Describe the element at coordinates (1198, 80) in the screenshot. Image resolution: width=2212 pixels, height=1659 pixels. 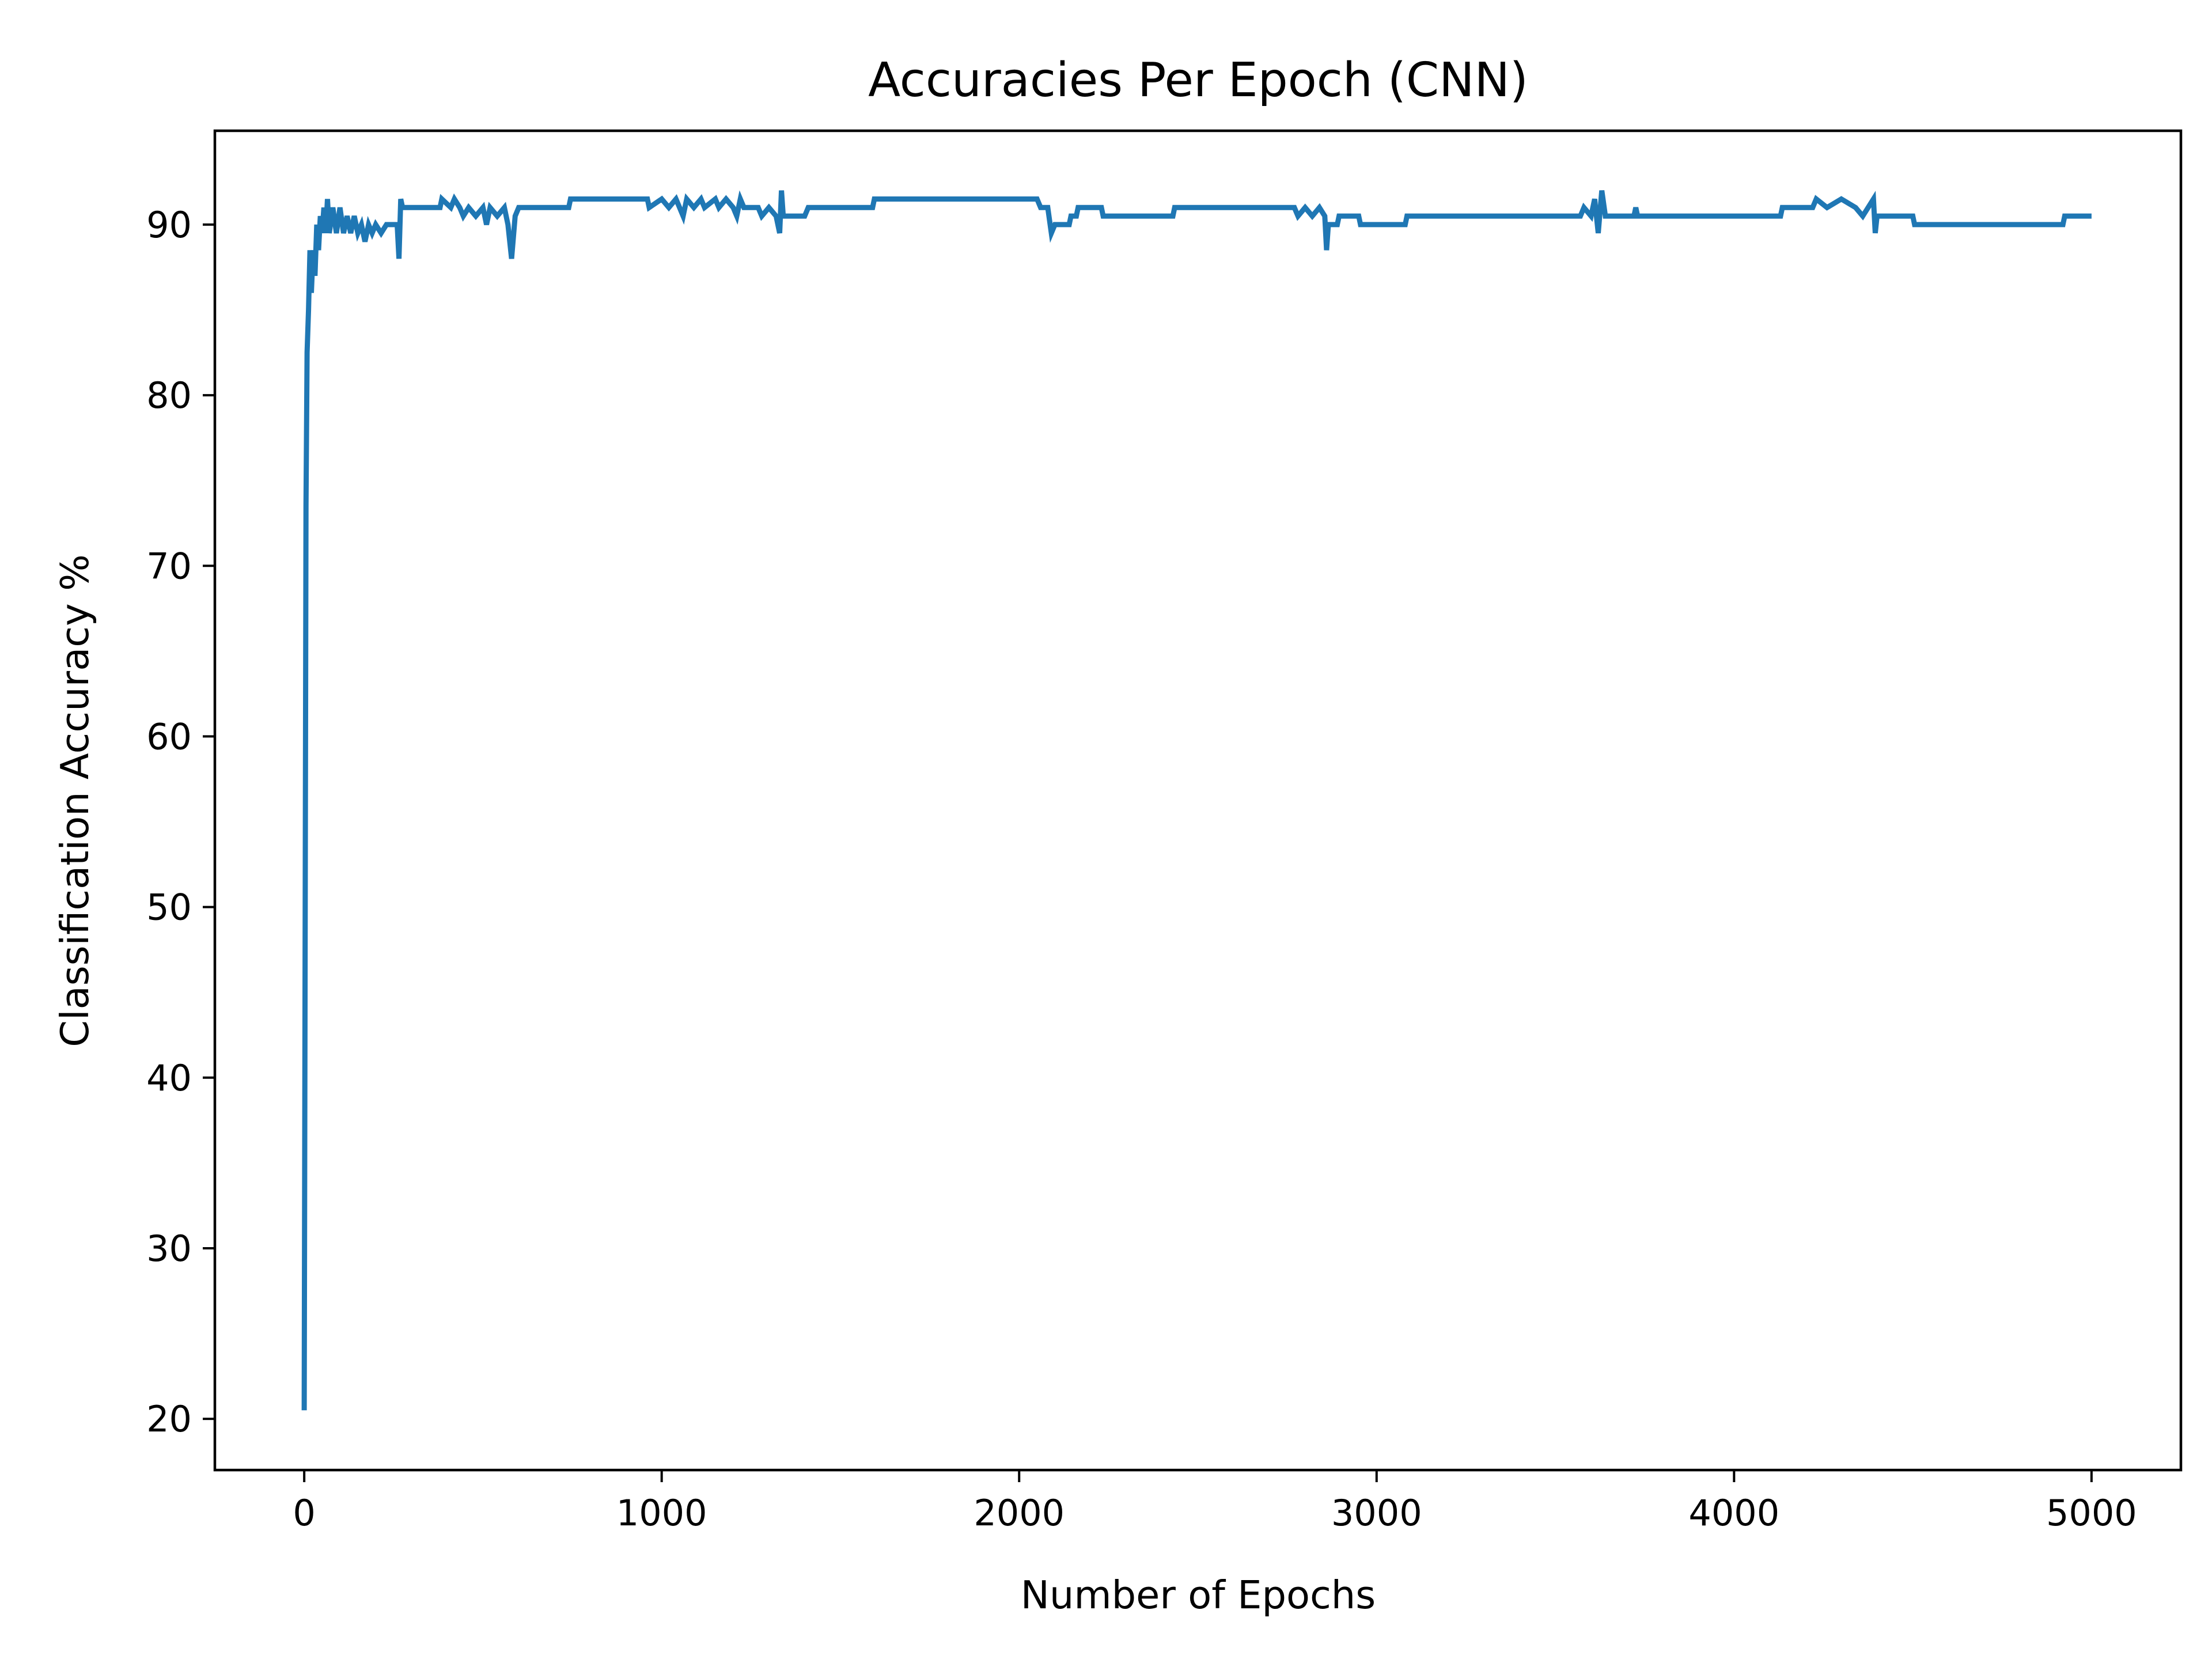
I see `chart-title: Accuracies Per Epoch (CNN)` at that location.